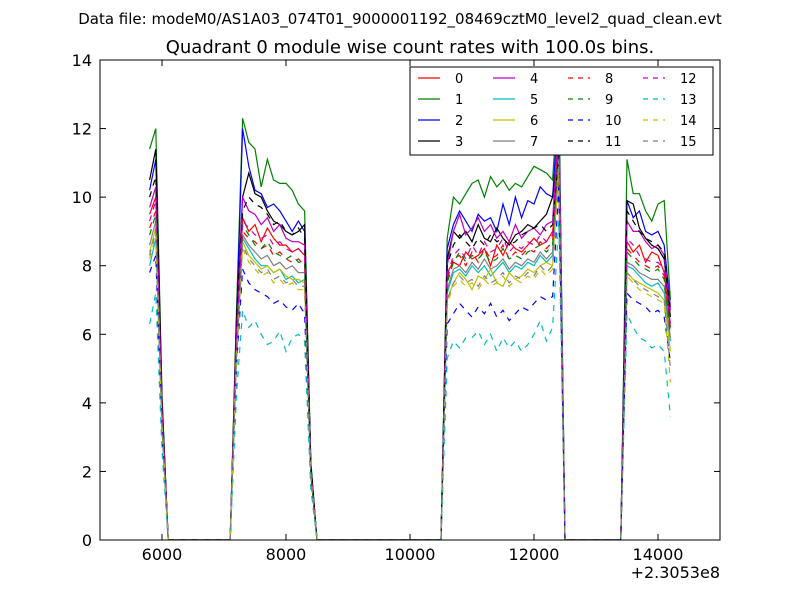 Image resolution: width=800 pixels, height=600 pixels. What do you see at coordinates (459, 142) in the screenshot?
I see `legend-label-3: 3` at bounding box center [459, 142].